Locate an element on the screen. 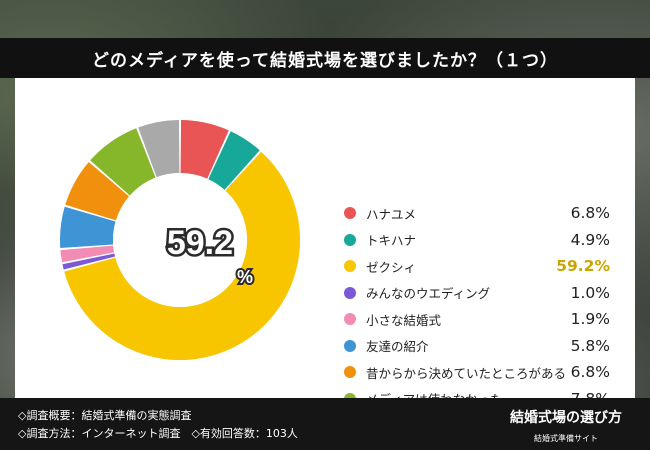 The width and height of the screenshot is (650, 450). legend-item: トキハナ 4.9% is located at coordinates (477, 240).